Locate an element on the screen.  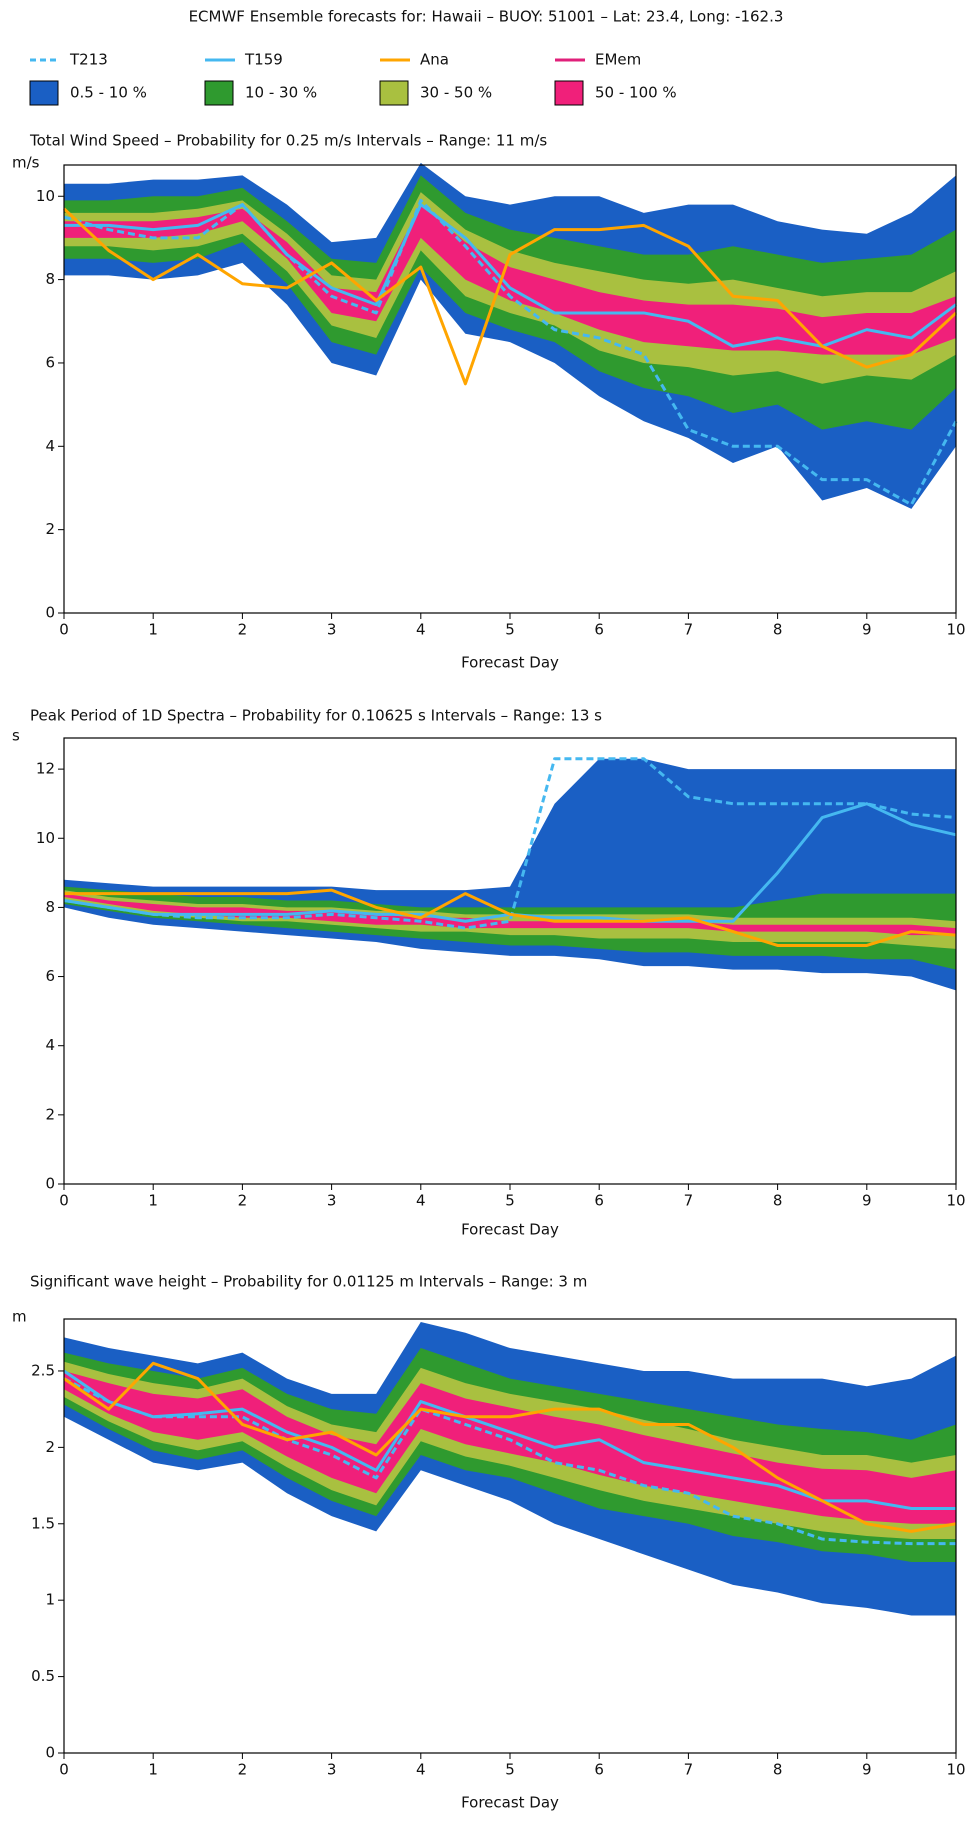
legend-label: 30 - 50 % is located at coordinates (456, 93).